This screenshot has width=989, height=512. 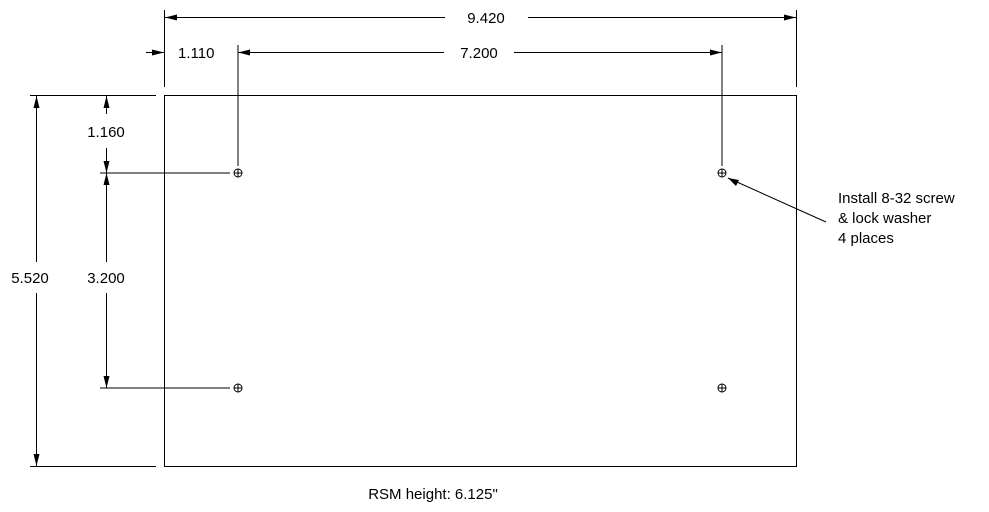 What do you see at coordinates (83, 281) in the screenshot?
I see `dimension-overall-height: 5.520` at bounding box center [83, 281].